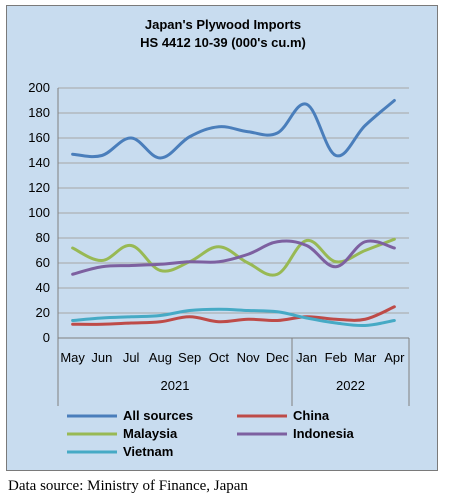 This screenshot has width=454, height=502. I want to click on series-line-all-sources, so click(233, 129).